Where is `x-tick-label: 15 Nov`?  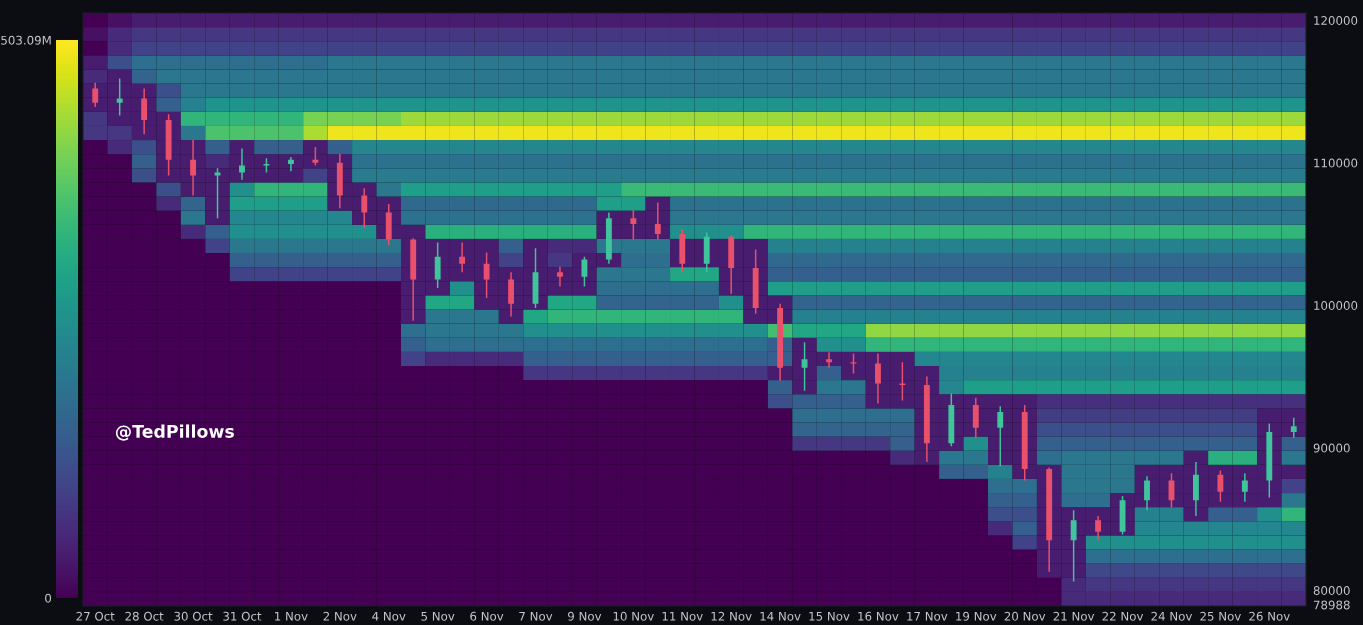
x-tick-label: 15 Nov is located at coordinates (829, 616).